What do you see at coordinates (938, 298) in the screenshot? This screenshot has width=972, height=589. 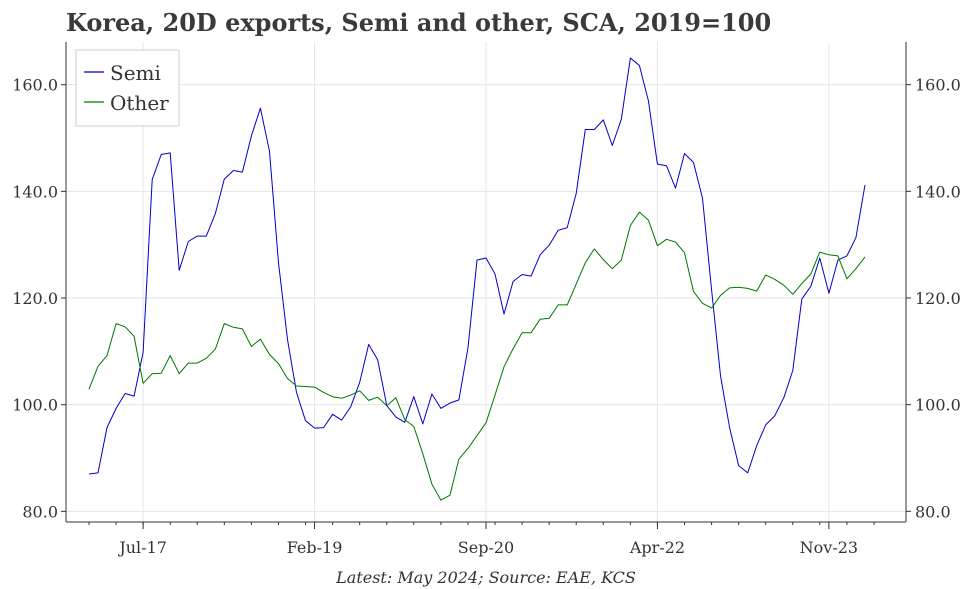 I see `y-tick-label-right: 120.0` at bounding box center [938, 298].